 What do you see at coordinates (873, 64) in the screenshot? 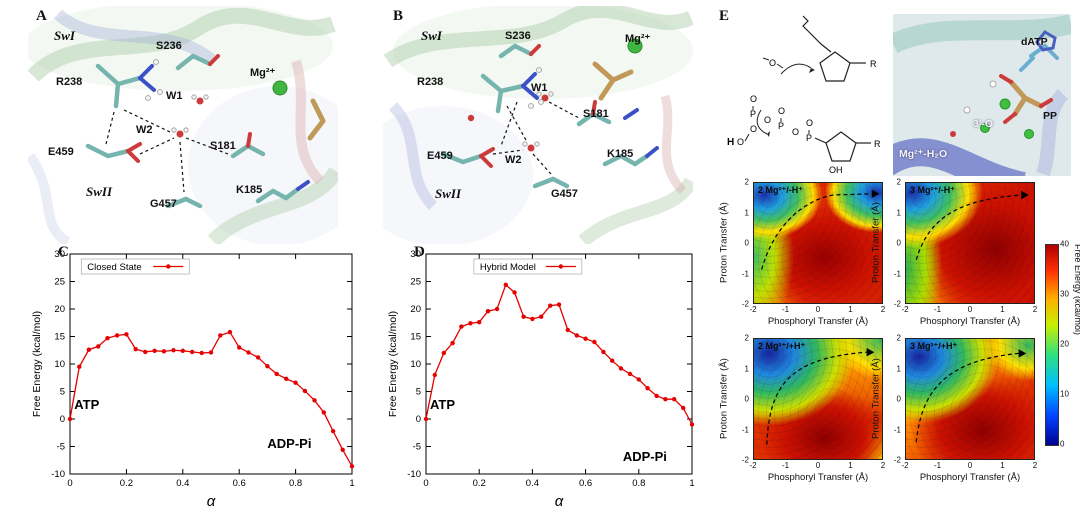
I see `r-group-label: R` at bounding box center [873, 64].